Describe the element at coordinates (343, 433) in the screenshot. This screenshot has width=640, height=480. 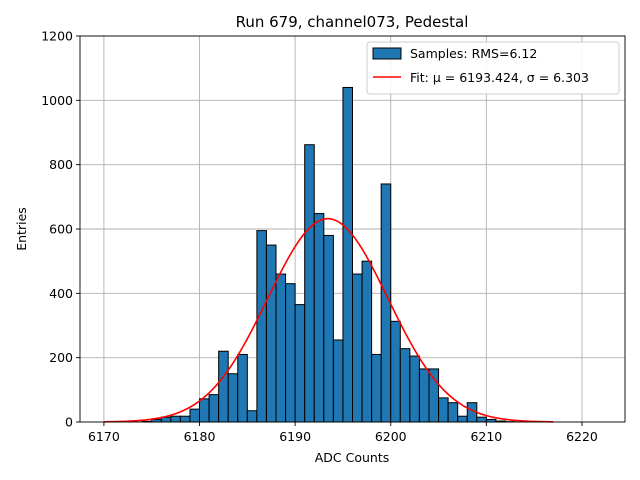
I see `x-axis-ticks: 6170 6180 6190 6200 6210 6220` at that location.